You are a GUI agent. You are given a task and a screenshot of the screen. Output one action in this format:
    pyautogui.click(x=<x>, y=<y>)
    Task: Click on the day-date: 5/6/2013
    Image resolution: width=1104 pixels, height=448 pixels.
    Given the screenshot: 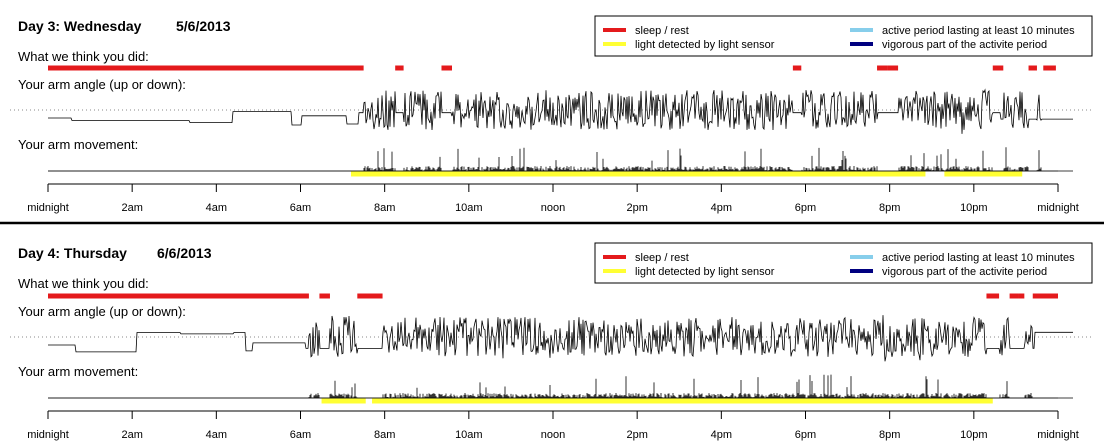 What is the action you would take?
    pyautogui.click(x=203, y=26)
    